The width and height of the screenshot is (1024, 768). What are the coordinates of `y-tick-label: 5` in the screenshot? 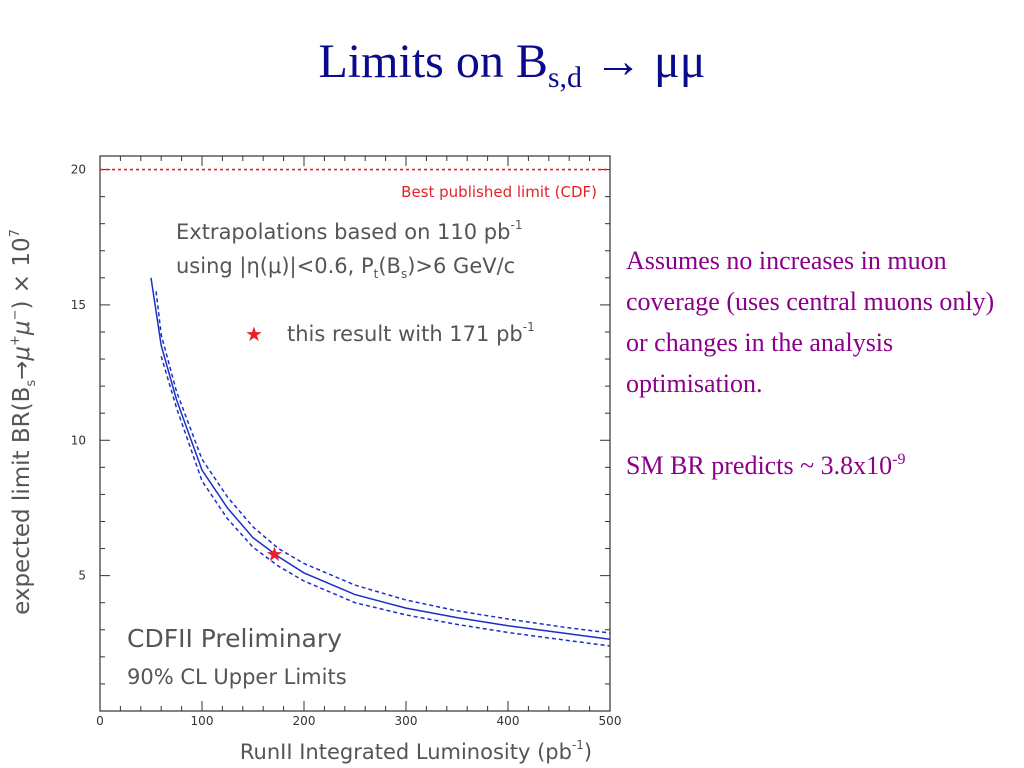 It's located at (82, 576).